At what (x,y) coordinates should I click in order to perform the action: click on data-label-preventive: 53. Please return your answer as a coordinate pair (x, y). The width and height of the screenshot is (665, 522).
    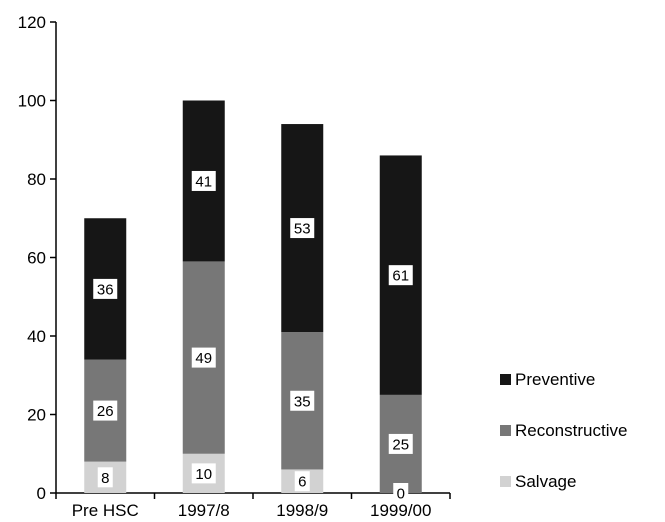
    Looking at the image, I should click on (302, 229).